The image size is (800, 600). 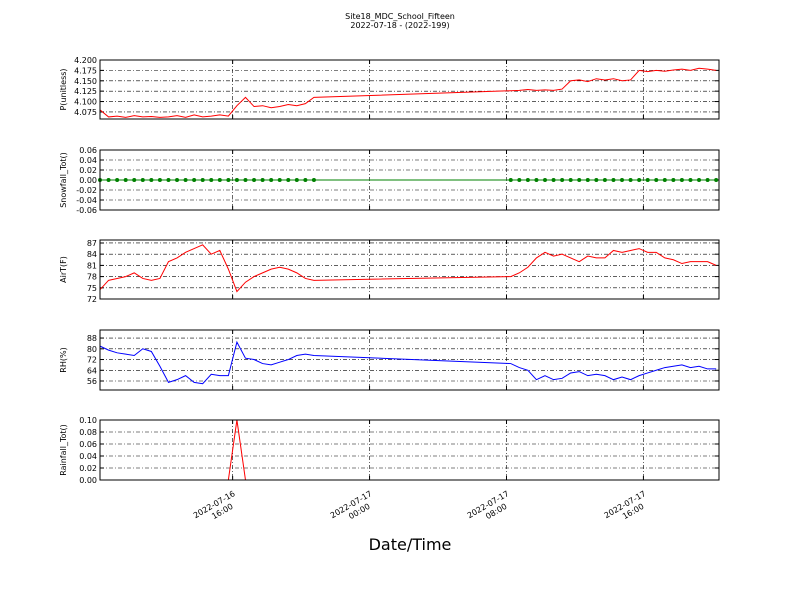 I want to click on y-axis-label: AirT(F), so click(x=63, y=269).